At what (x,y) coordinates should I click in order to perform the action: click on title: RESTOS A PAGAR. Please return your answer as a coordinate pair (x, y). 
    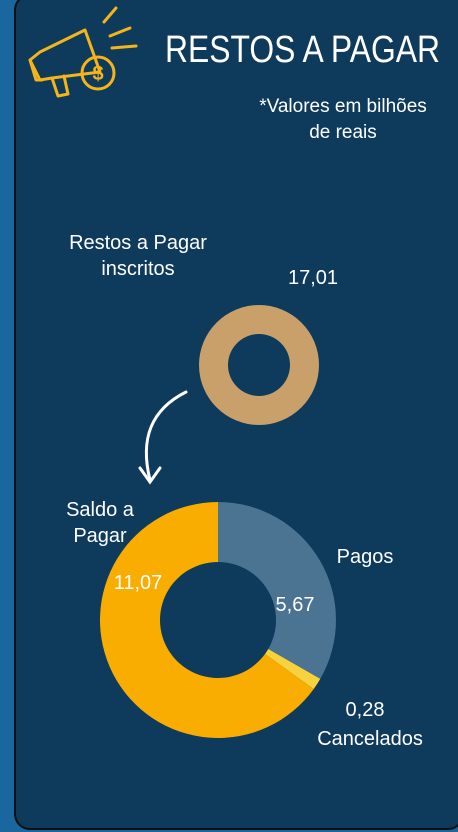
    Looking at the image, I should click on (302, 50).